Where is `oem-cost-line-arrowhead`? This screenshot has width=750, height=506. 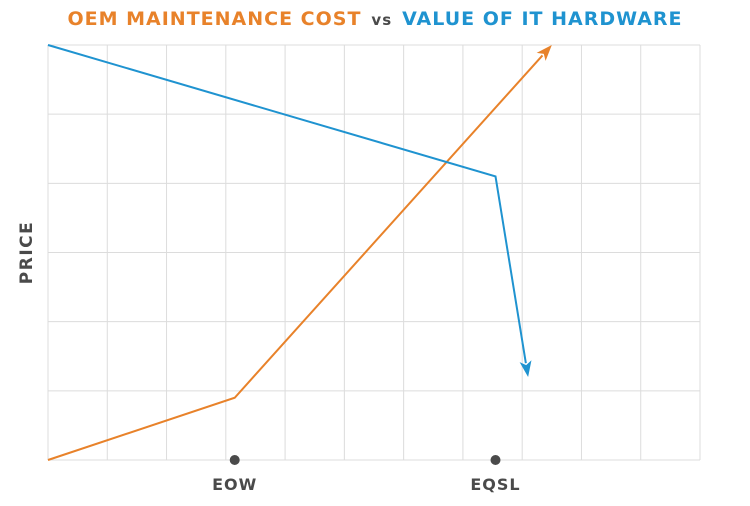
oem-cost-line-arrowhead is located at coordinates (544, 53).